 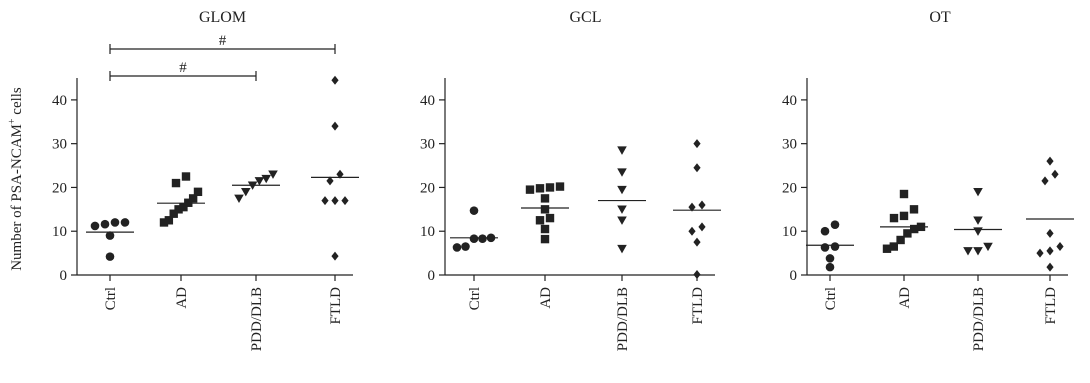 What do you see at coordinates (940, 17) in the screenshot?
I see `panel-title: OT` at bounding box center [940, 17].